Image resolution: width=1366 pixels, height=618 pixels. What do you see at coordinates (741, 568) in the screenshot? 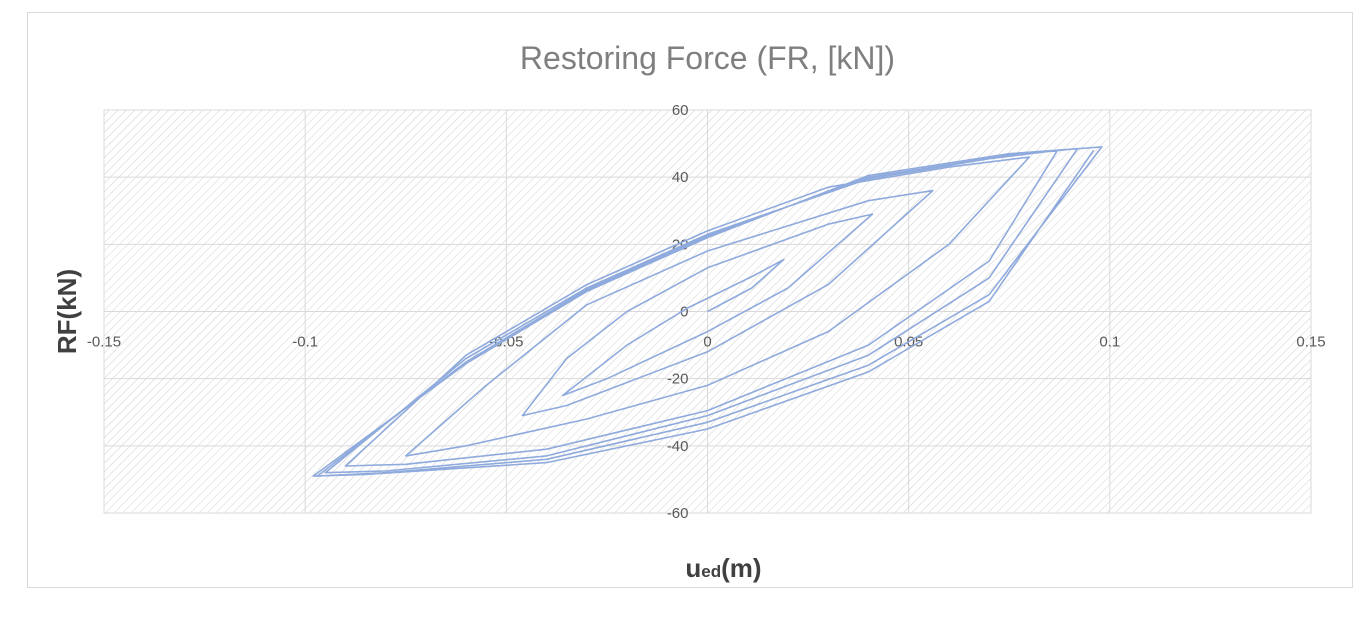
I see `x-axis-title-unit: (m)` at bounding box center [741, 568].